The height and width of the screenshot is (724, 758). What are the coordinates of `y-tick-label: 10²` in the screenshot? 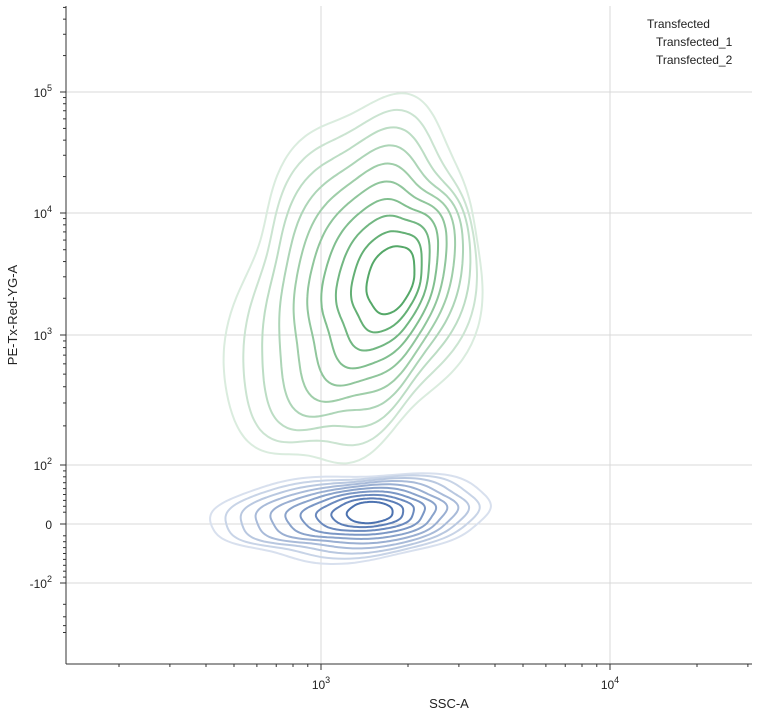 It's located at (43, 464).